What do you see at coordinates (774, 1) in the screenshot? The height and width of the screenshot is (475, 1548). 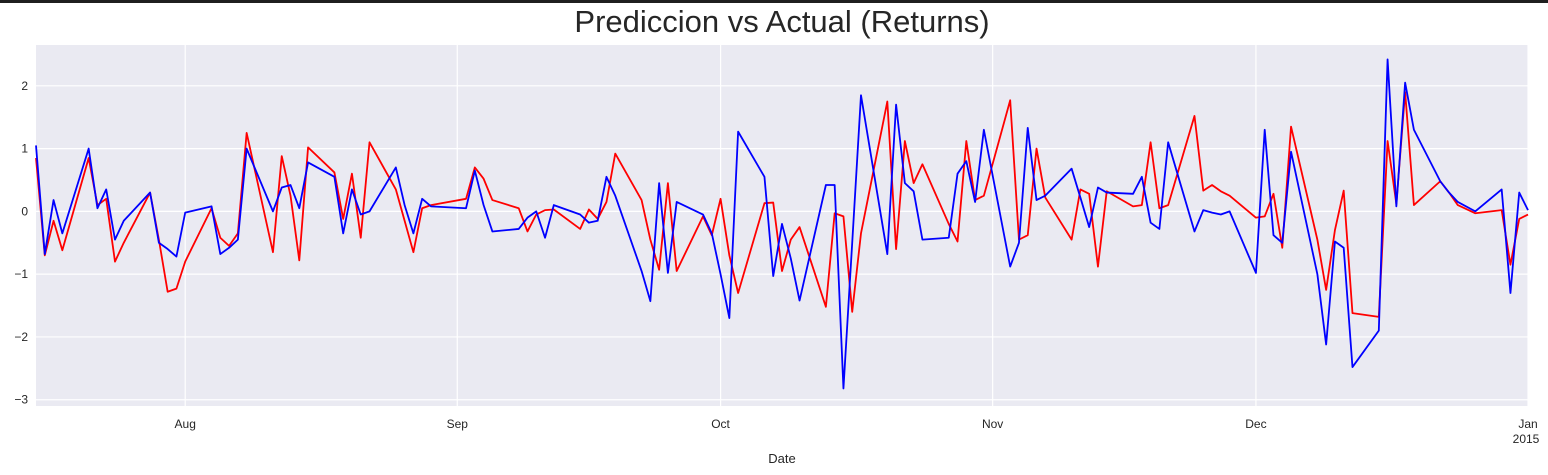 I see `top-border` at bounding box center [774, 1].